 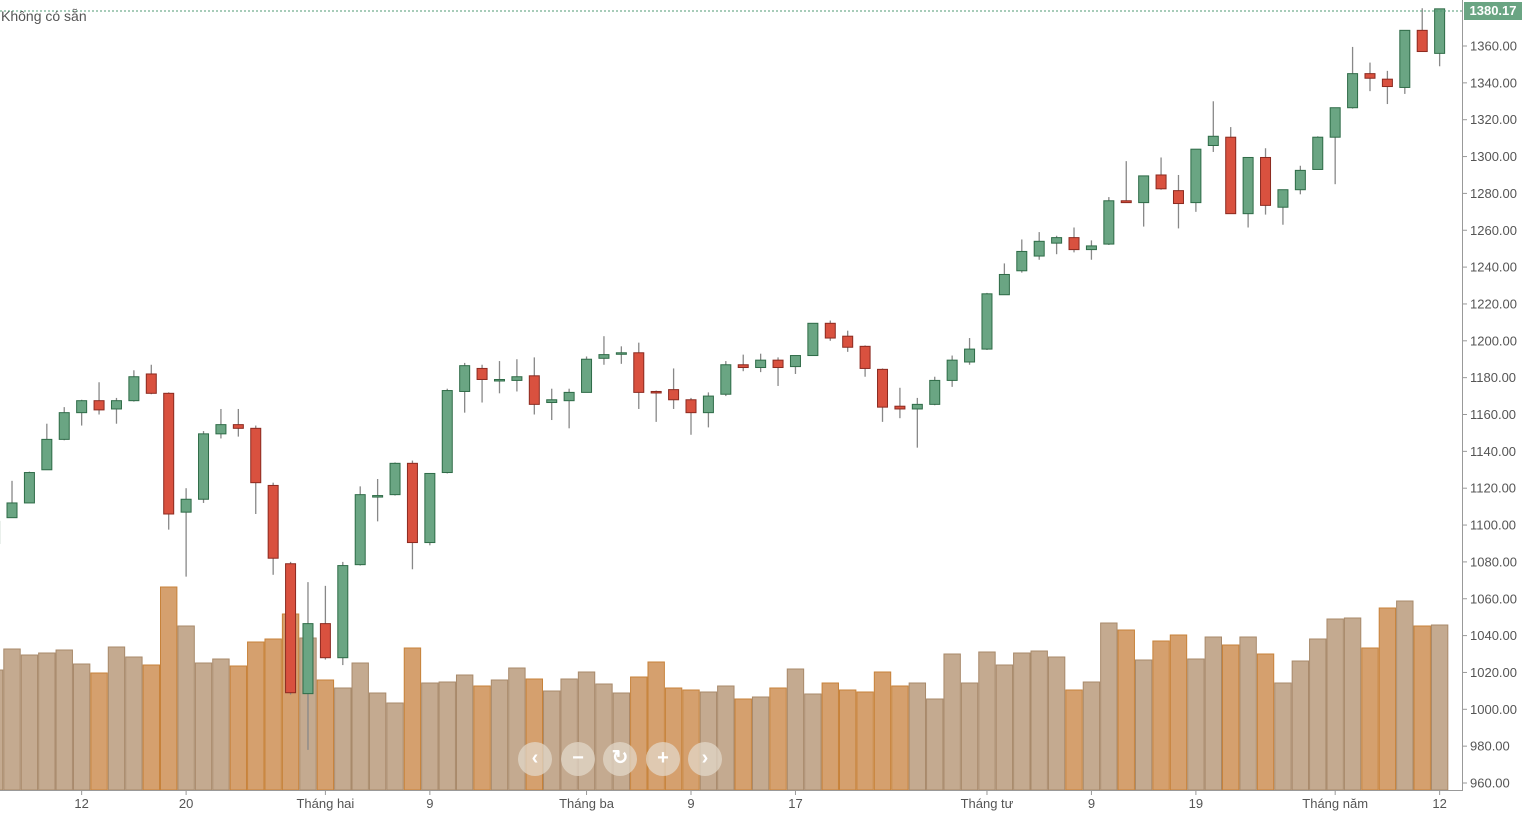 What do you see at coordinates (535, 759) in the screenshot?
I see `scroll-left-button: ‹` at bounding box center [535, 759].